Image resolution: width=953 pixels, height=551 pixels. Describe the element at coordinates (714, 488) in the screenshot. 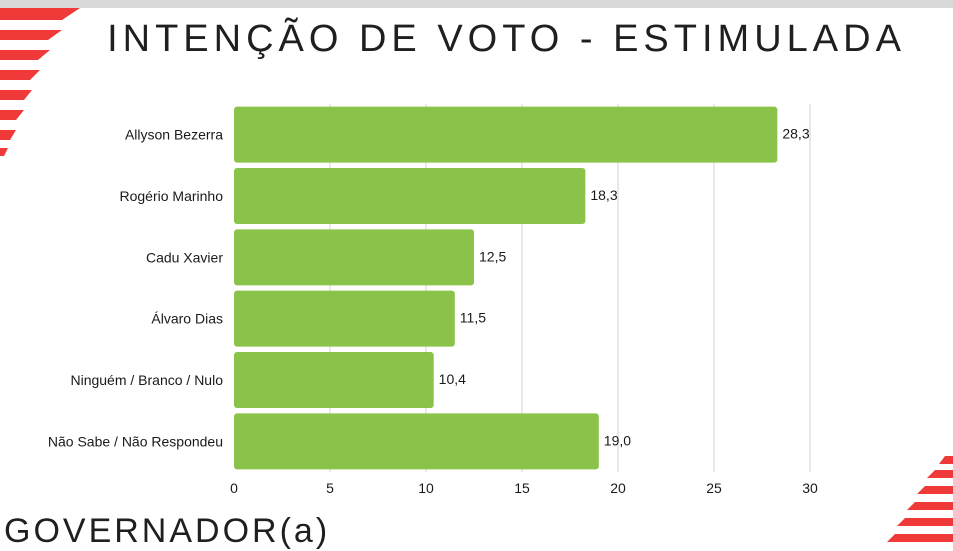

I see `x-tick-label: 25` at that location.